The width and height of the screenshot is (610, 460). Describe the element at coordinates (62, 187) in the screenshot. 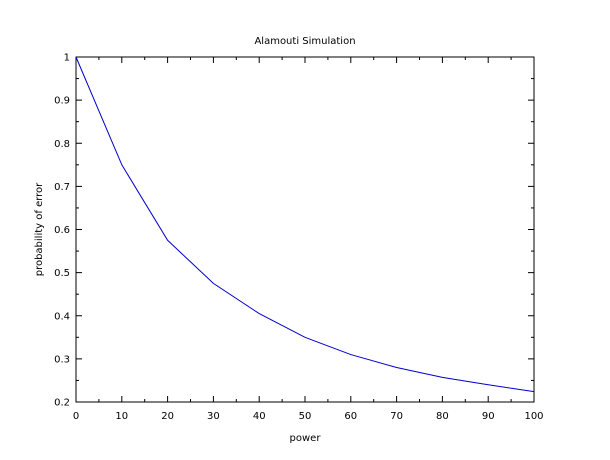

I see `y-tick-label: 0.7` at that location.